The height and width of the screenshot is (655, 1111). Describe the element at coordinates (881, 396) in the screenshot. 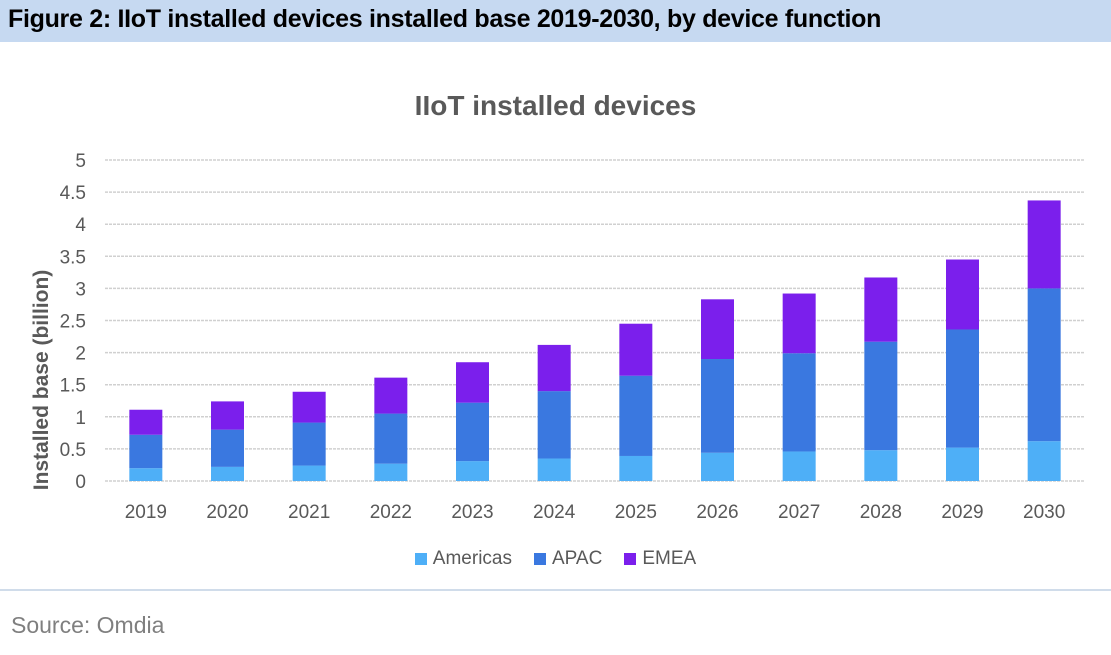

I see `bar-apac-2028` at that location.